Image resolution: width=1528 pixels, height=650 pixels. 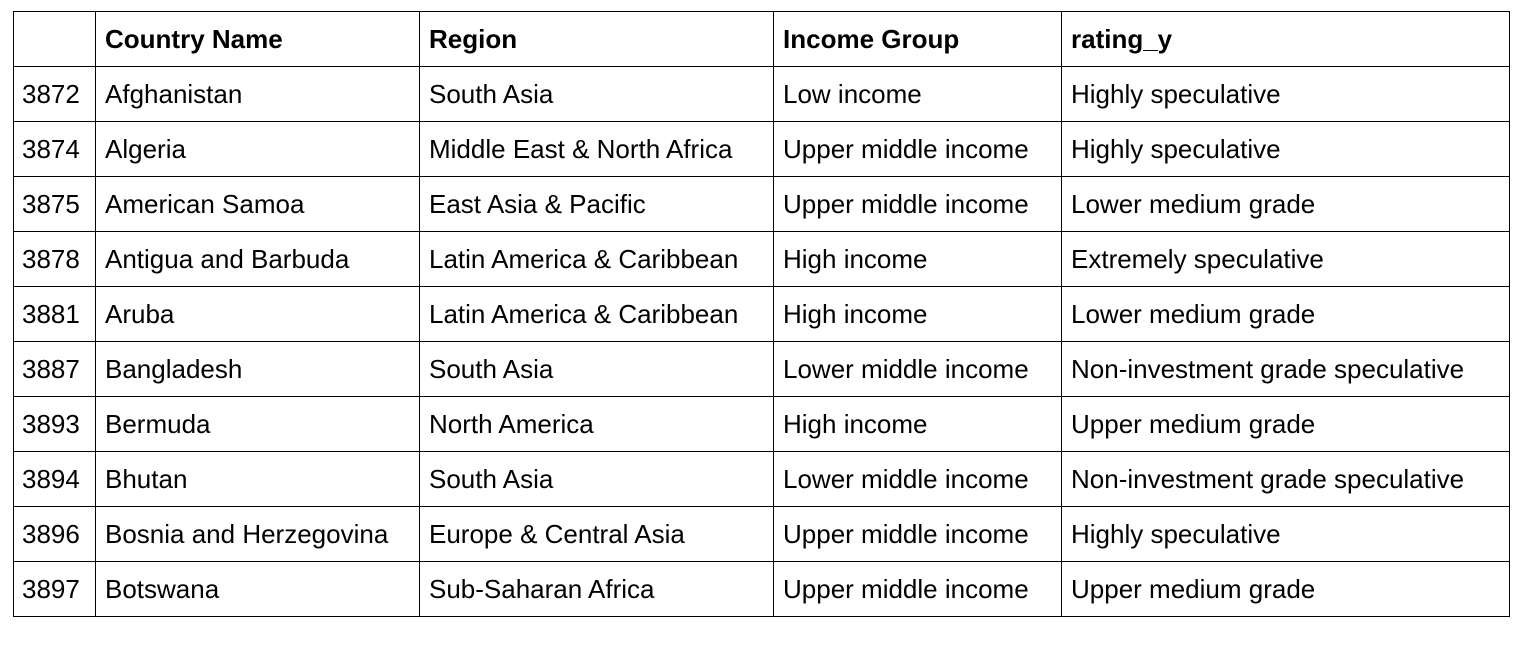 What do you see at coordinates (917, 39) in the screenshot?
I see `header-income-group: Income Group` at bounding box center [917, 39].